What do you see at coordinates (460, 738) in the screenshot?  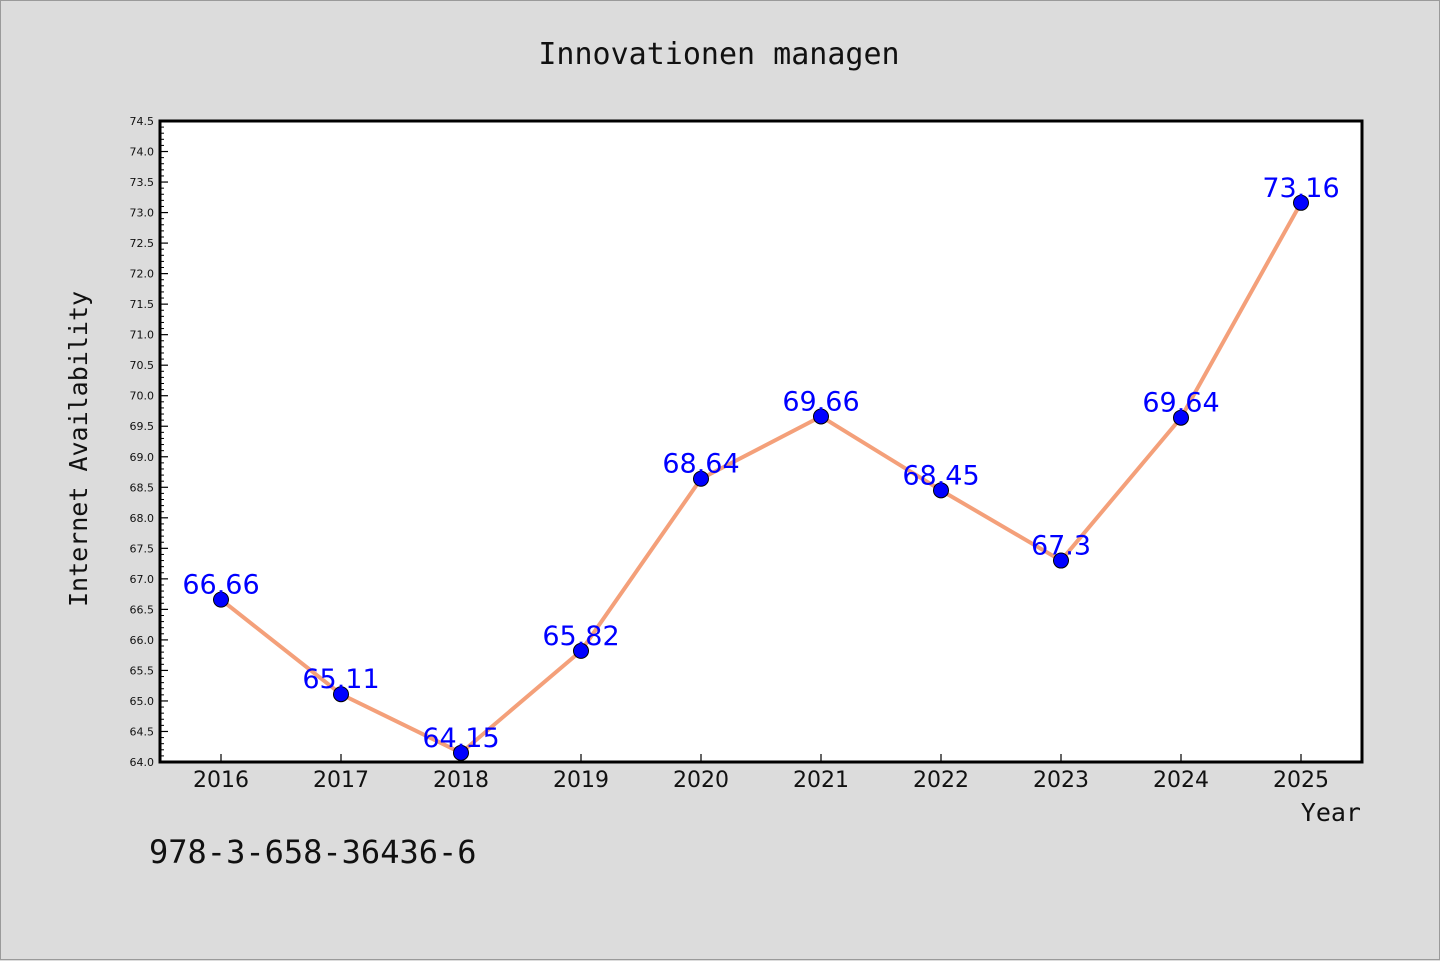 I see `data-label: 64.15` at bounding box center [460, 738].